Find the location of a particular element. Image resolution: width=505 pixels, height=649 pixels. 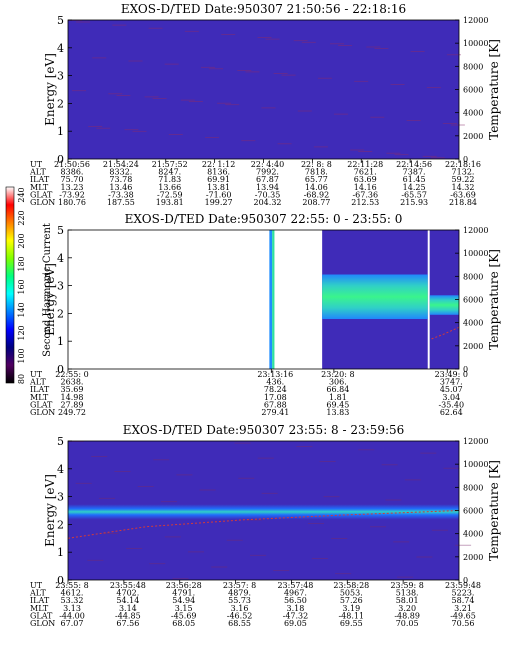

orbit-cell: 180.76 is located at coordinates (72, 202).